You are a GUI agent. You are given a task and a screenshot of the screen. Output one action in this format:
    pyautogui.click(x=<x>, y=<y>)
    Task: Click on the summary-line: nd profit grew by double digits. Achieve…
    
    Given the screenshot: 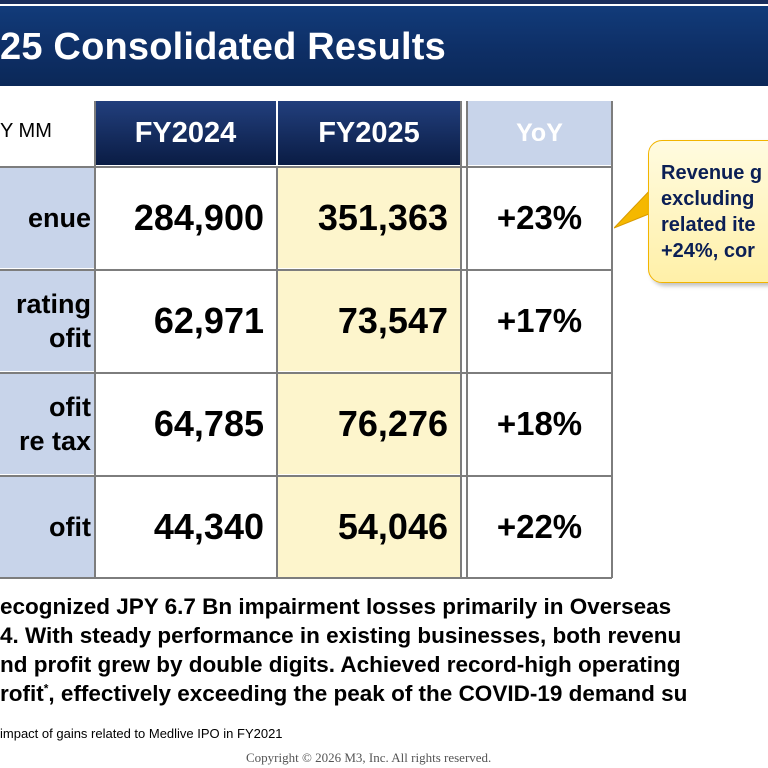 What is the action you would take?
    pyautogui.click(x=340, y=664)
    